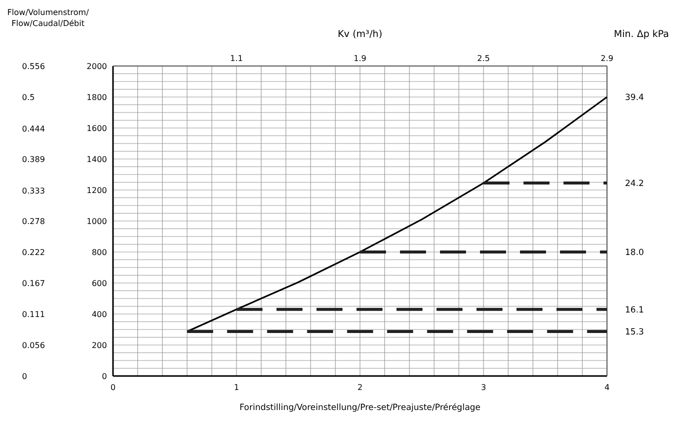 The image size is (675, 423). I want to click on y-tick-label: 600, so click(99, 283).